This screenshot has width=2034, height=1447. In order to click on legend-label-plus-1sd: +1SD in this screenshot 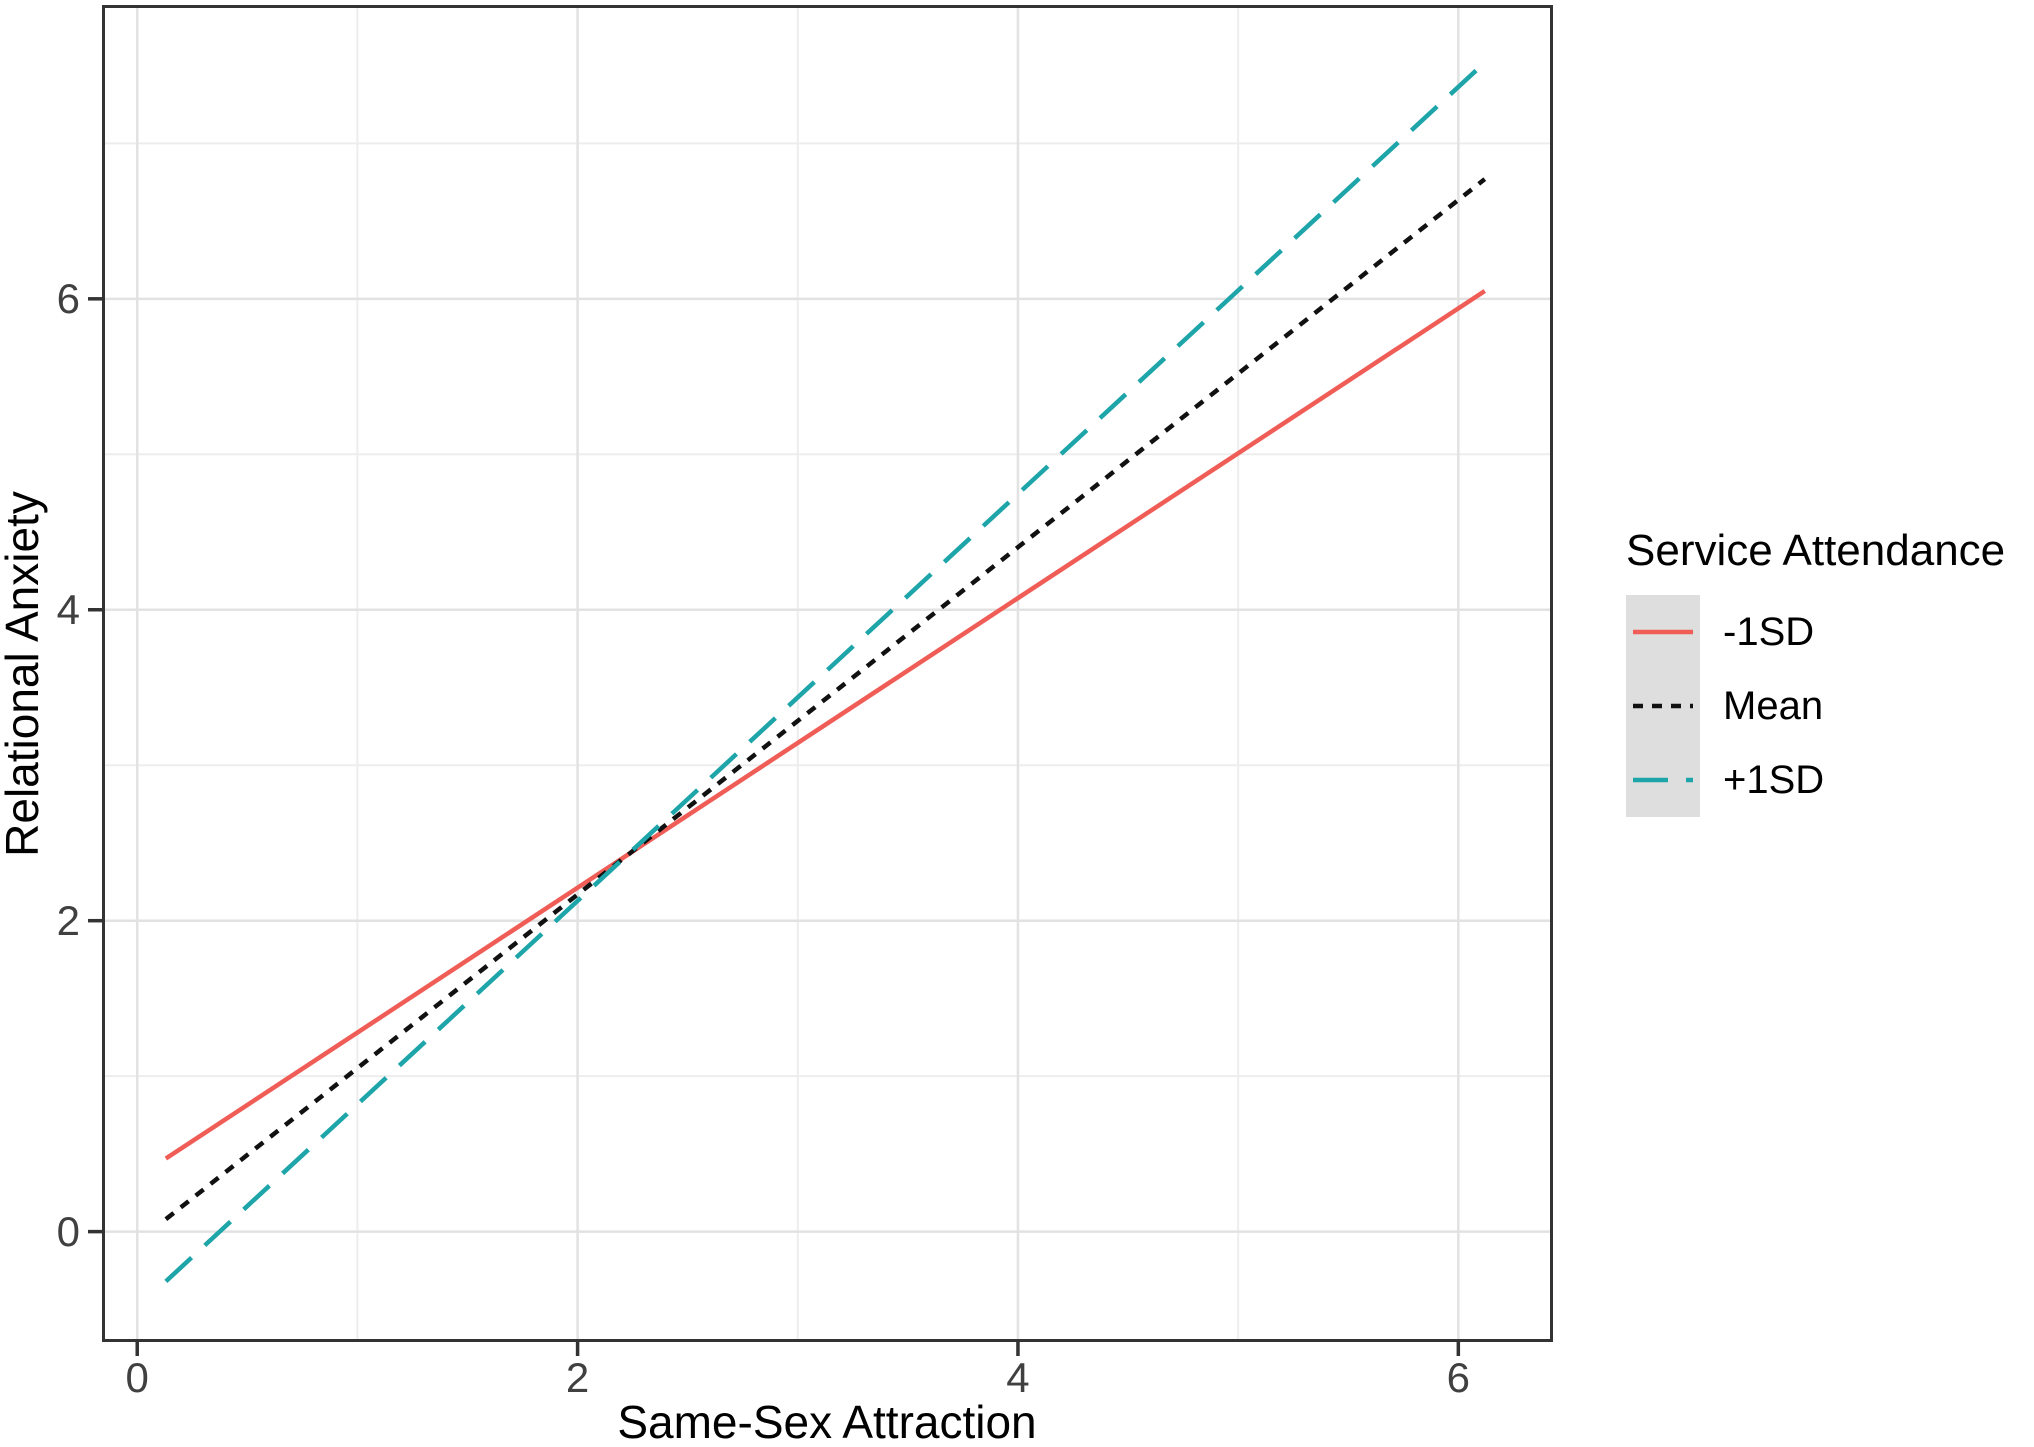, I will do `click(1774, 780)`.